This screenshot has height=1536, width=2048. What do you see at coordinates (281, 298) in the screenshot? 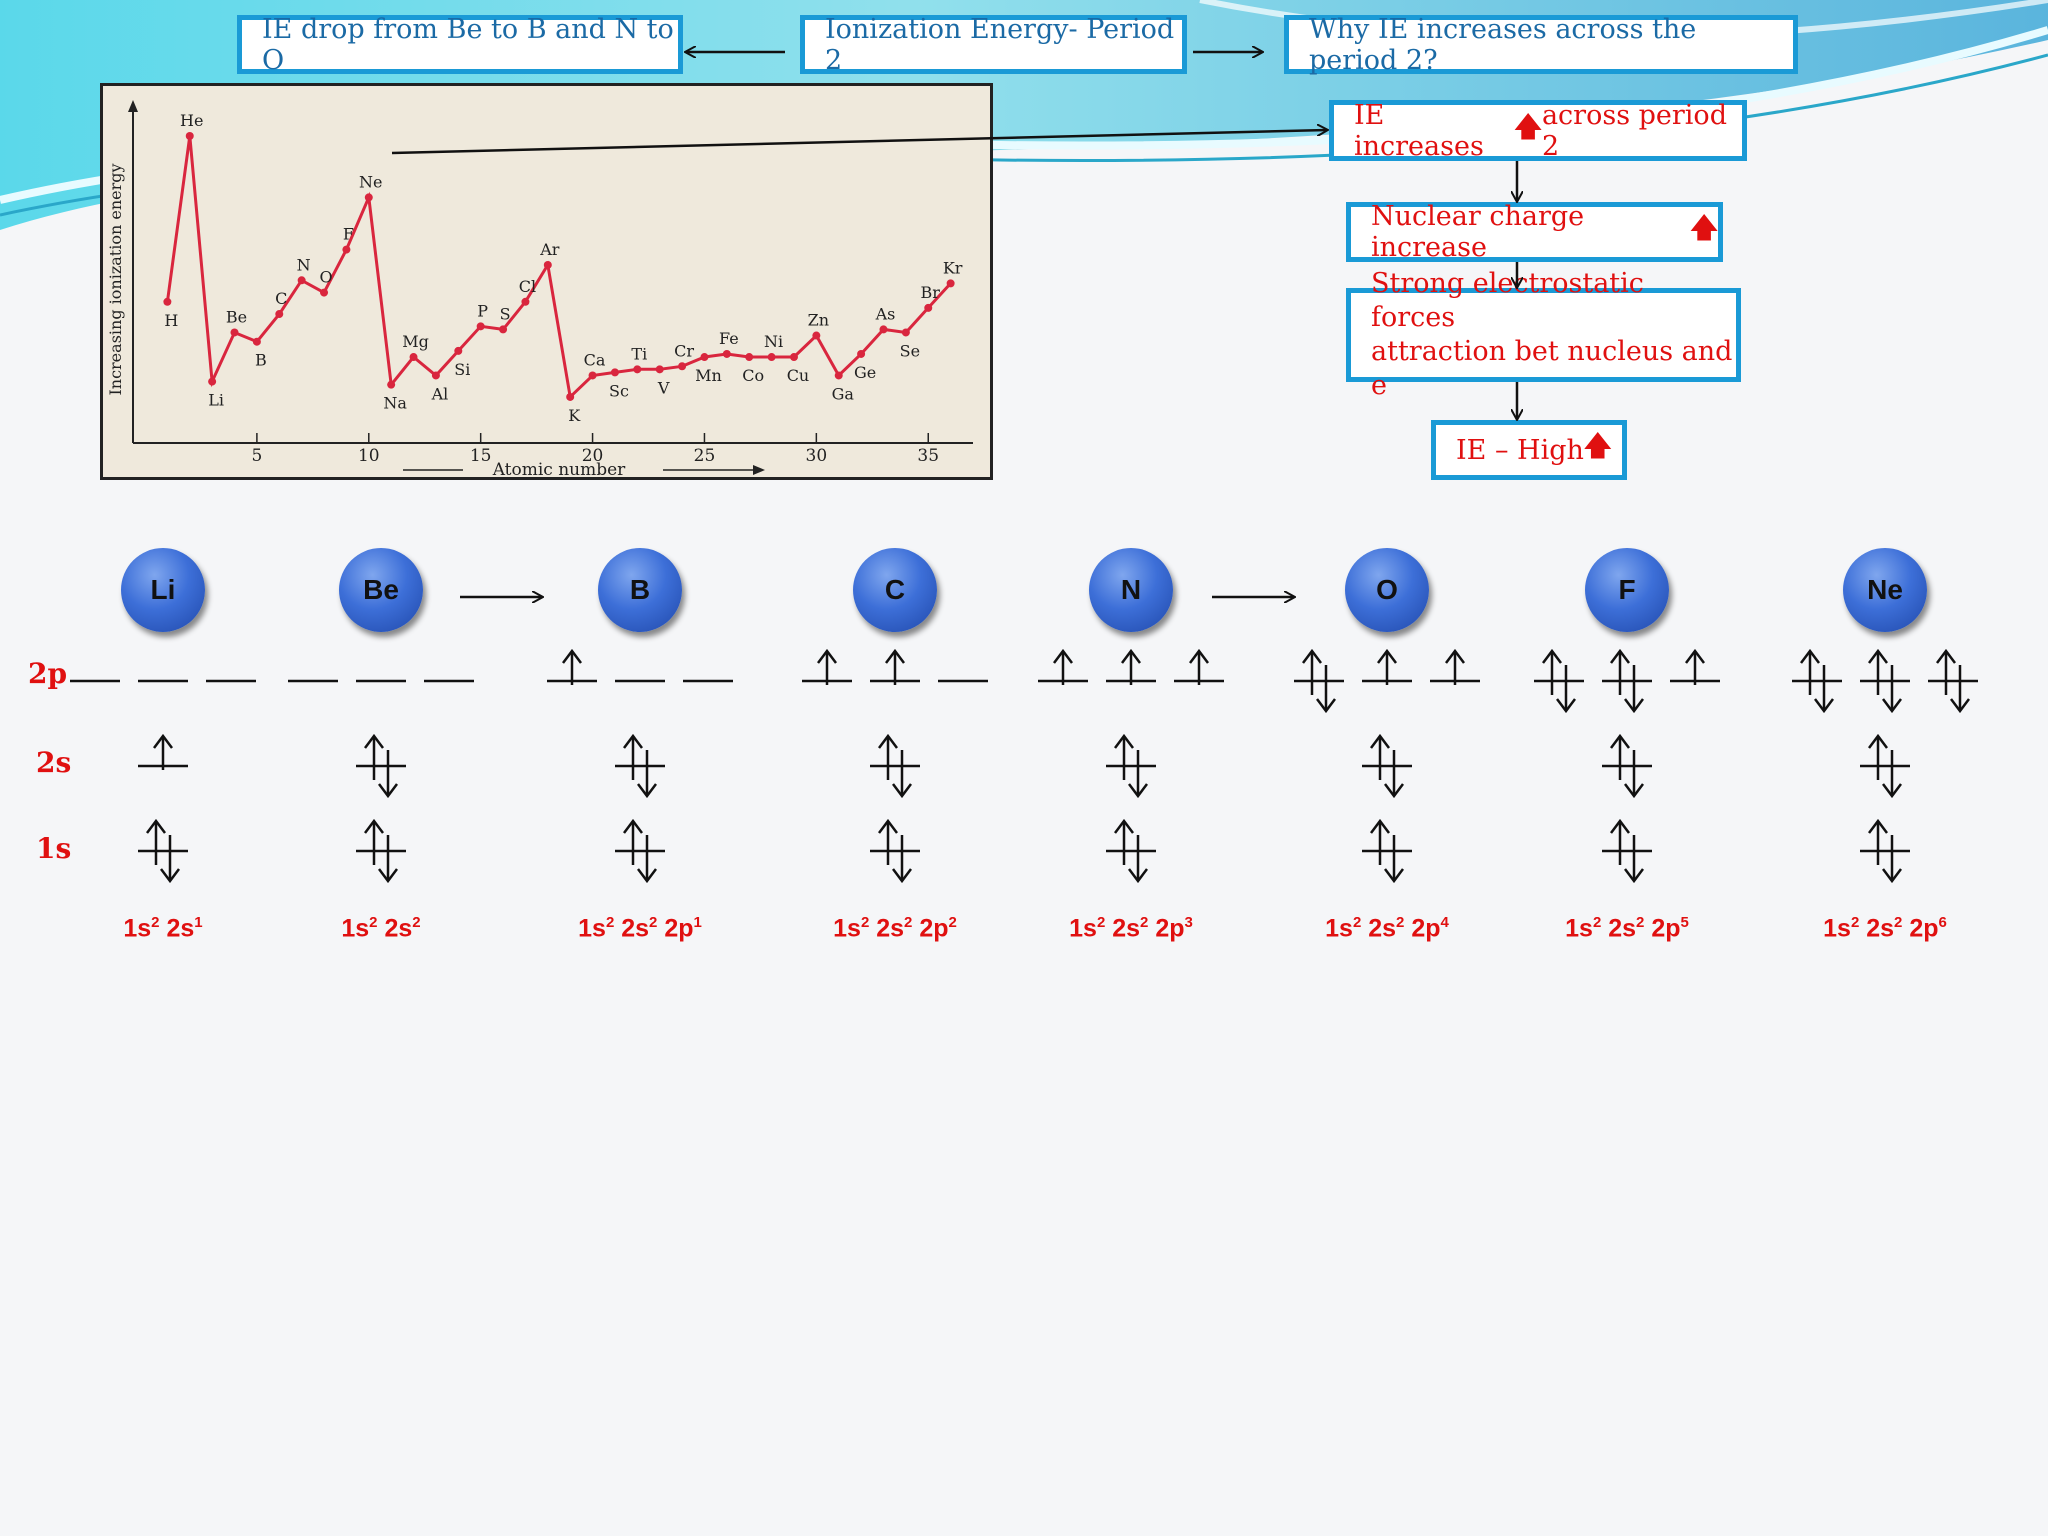
I see `point-label-c: C` at bounding box center [281, 298].